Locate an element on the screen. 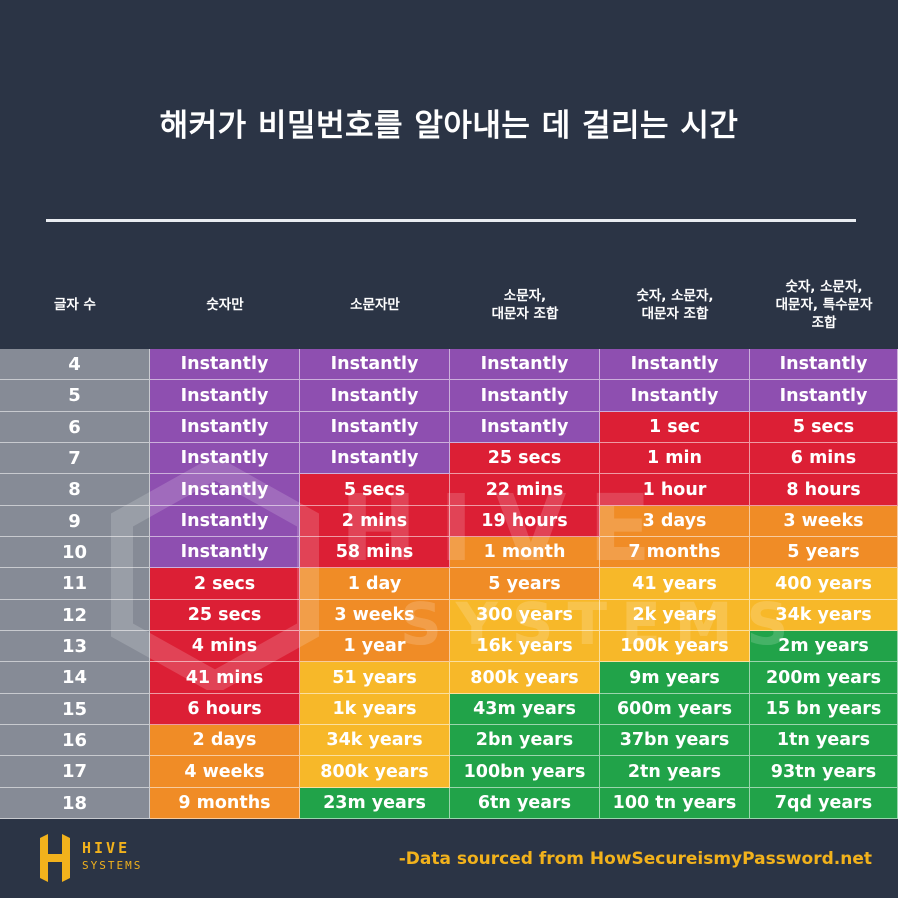 The height and width of the screenshot is (898, 898). row-label: 5 is located at coordinates (75, 396).